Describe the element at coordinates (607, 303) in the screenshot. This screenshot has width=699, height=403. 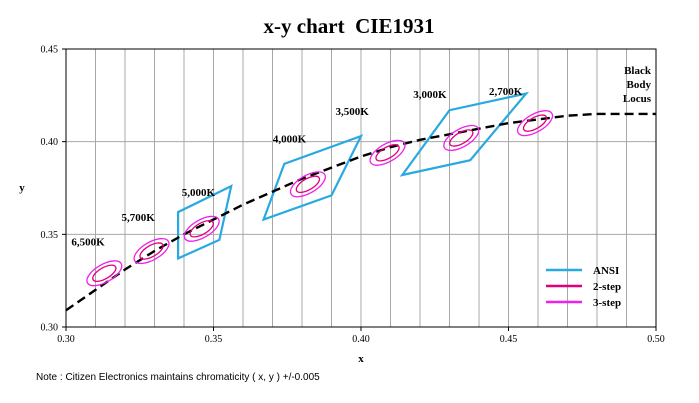
I see `legend-label: 3-step` at that location.